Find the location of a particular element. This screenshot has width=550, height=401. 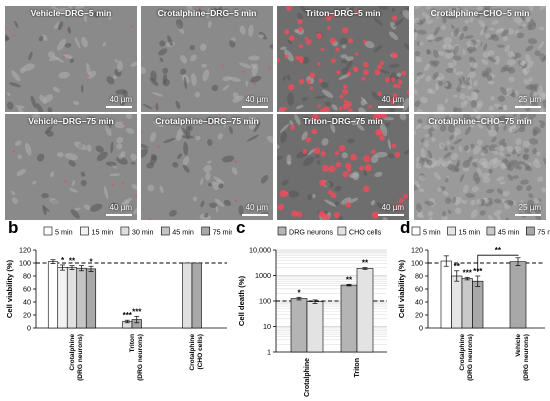

legend-item: 5 min is located at coordinates (426, 231).